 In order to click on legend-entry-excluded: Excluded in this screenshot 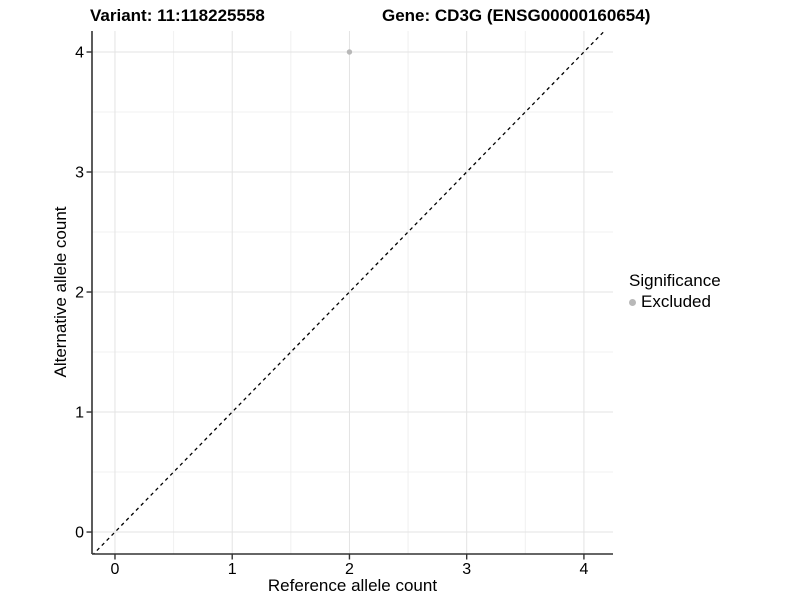, I will do `click(675, 302)`.